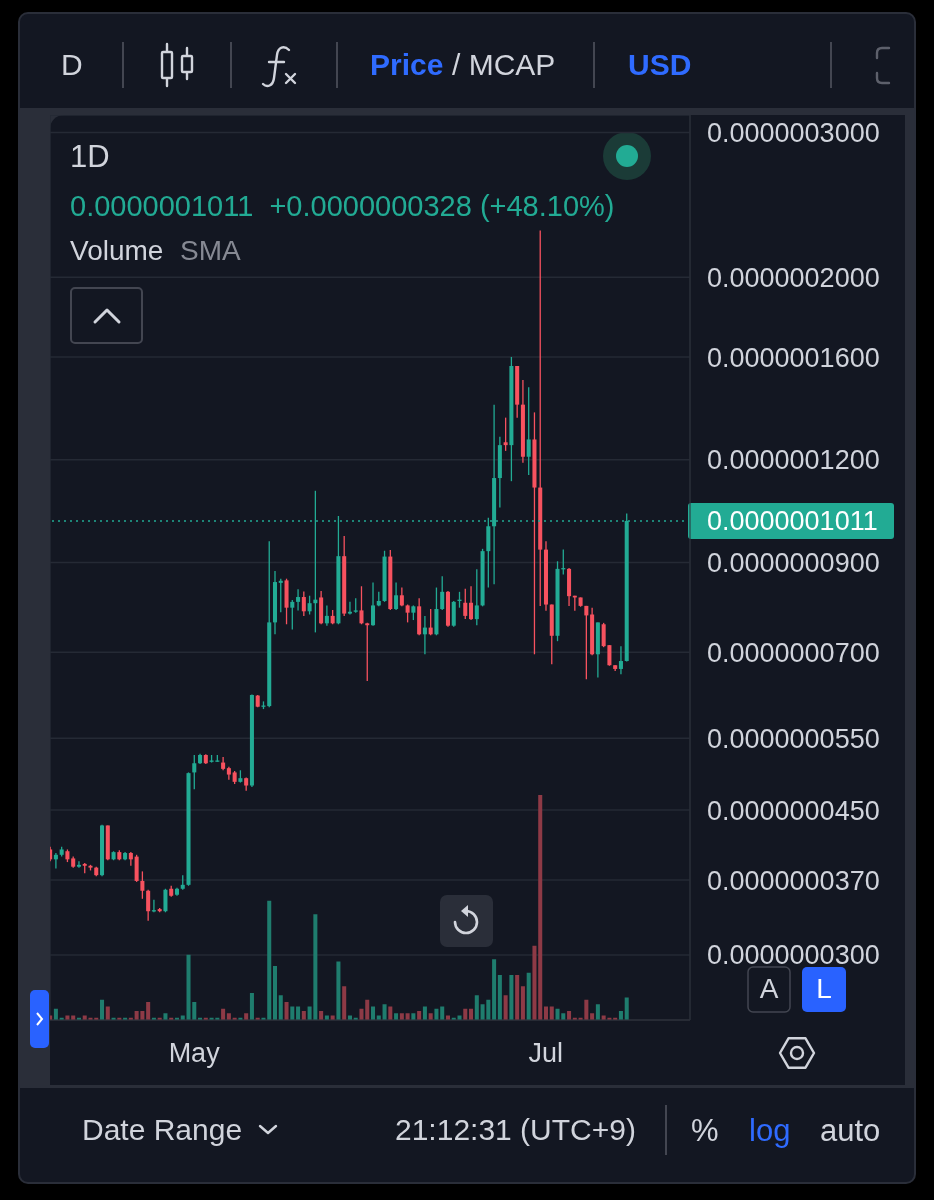 The height and width of the screenshot is (1200, 934). I want to click on text: A, so click(769, 988).